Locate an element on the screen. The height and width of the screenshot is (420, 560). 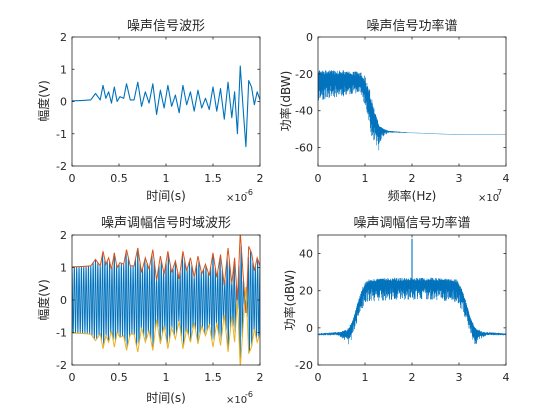
ticks-noise-spectrum: 0 1 2 3 4 -60 -40 -20 0 is located at coordinates (402, 108).